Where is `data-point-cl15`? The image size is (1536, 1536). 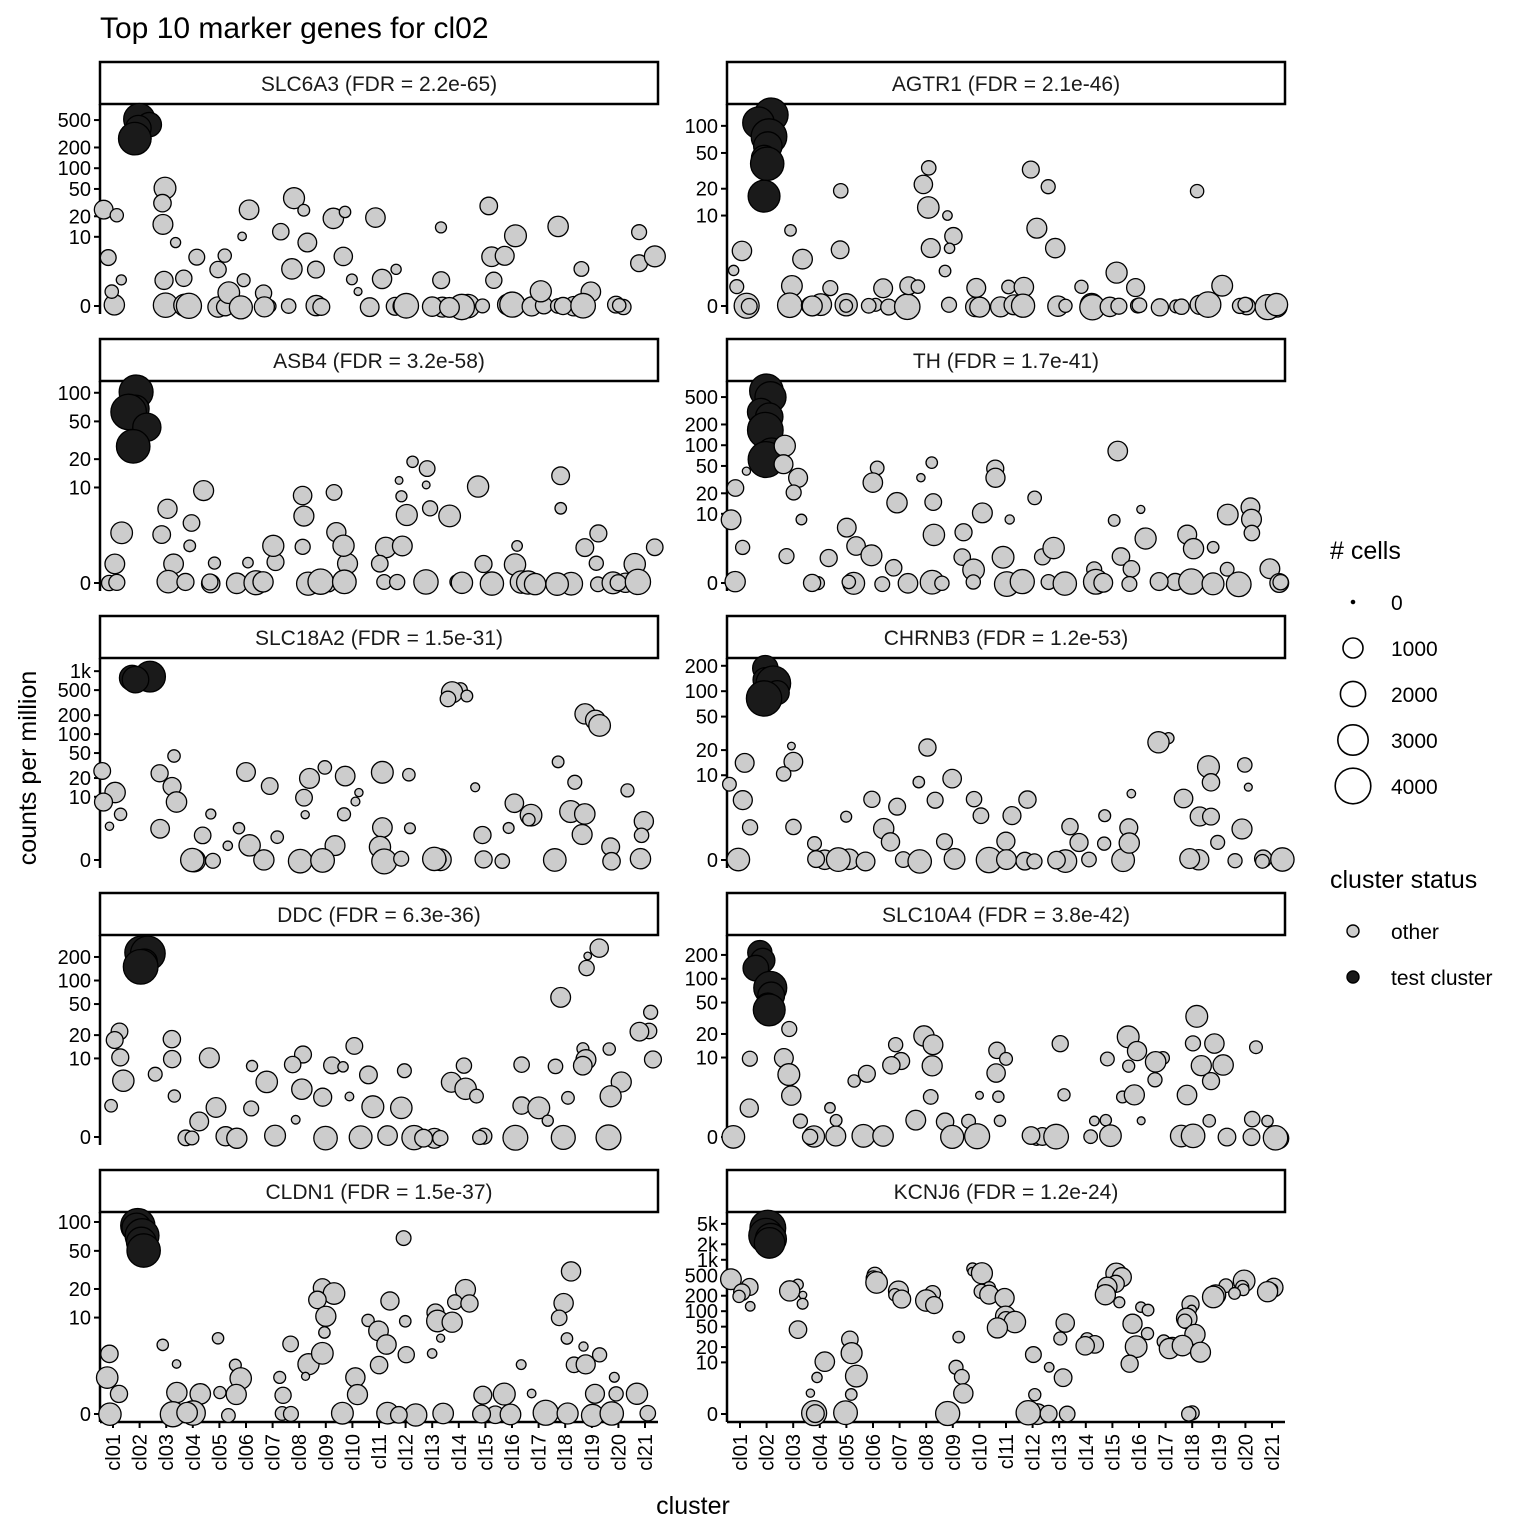
data-point-cl15 is located at coordinates (1114, 520).